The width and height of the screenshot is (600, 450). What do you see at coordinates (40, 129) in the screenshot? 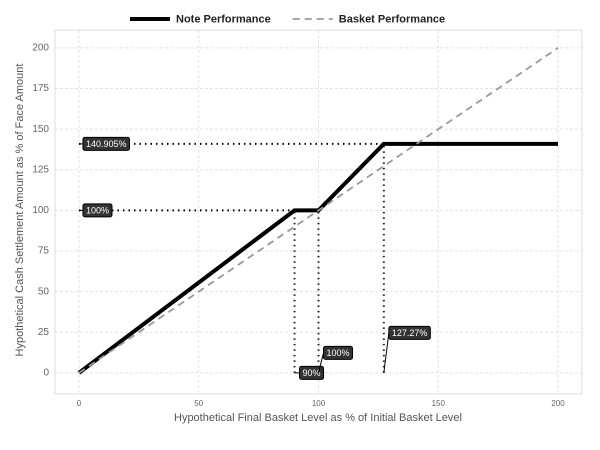
I see `y-tick-label: 150` at bounding box center [40, 129].